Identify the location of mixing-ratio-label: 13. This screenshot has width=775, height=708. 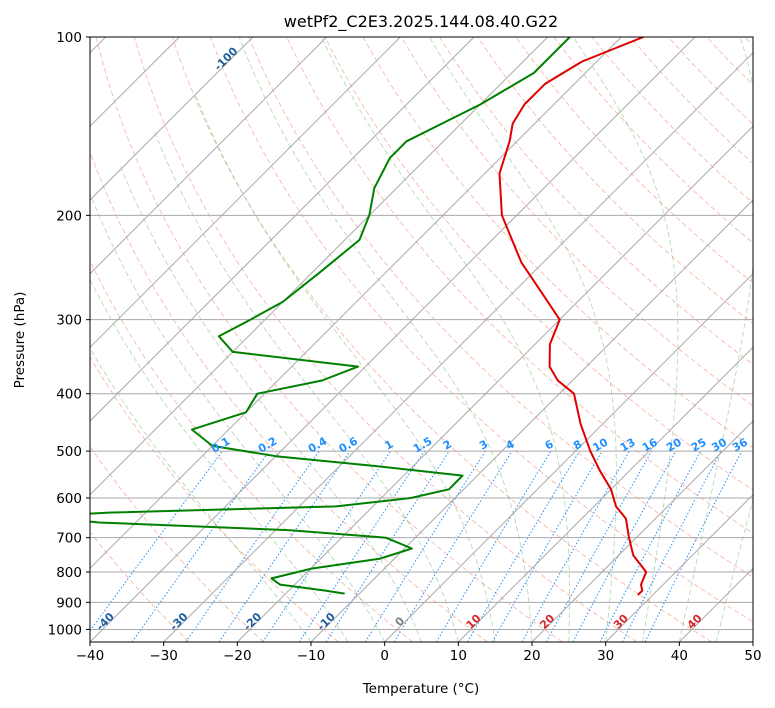
(628, 445).